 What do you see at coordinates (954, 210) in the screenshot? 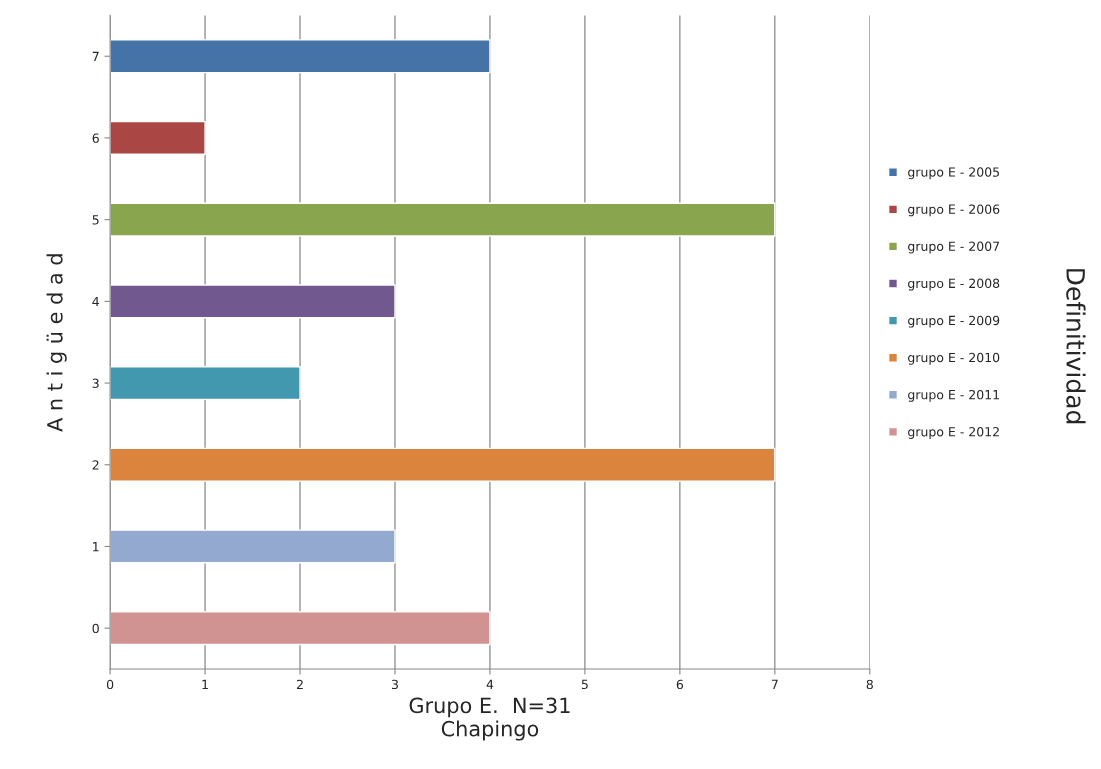
I see `legend-label: grupo E - 2006` at bounding box center [954, 210].